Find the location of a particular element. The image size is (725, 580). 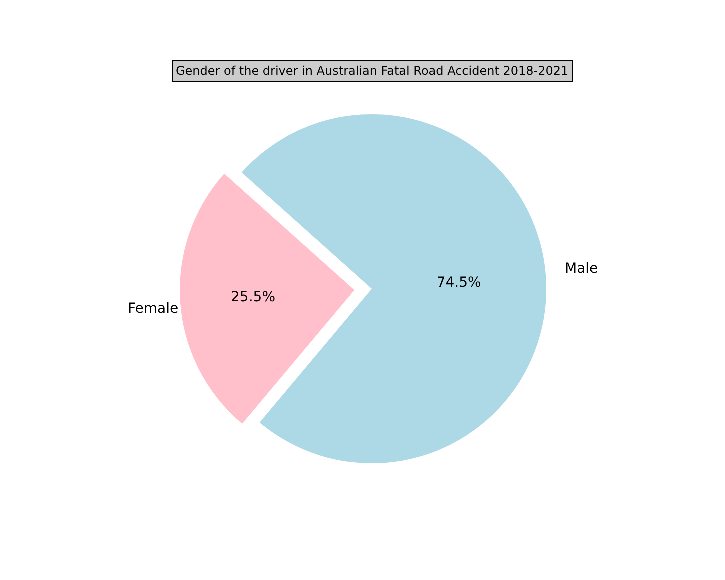

data-label: 74.5% is located at coordinates (459, 282).